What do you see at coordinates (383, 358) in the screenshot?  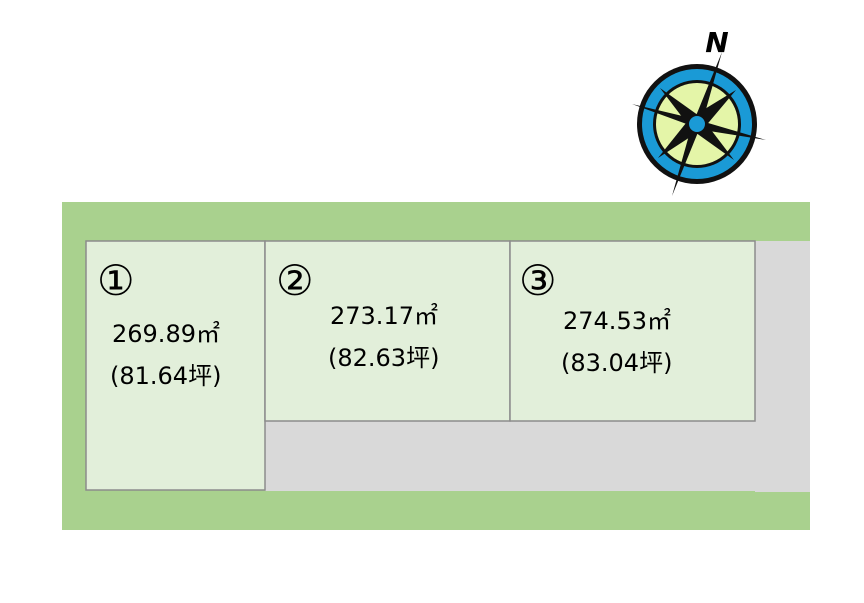 I see `lot-tsubo: (82.63坪)` at bounding box center [383, 358].